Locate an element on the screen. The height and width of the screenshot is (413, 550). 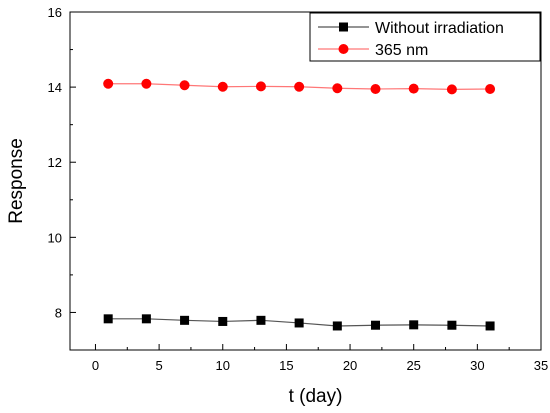
legend-label: 365 nm is located at coordinates (401, 50).